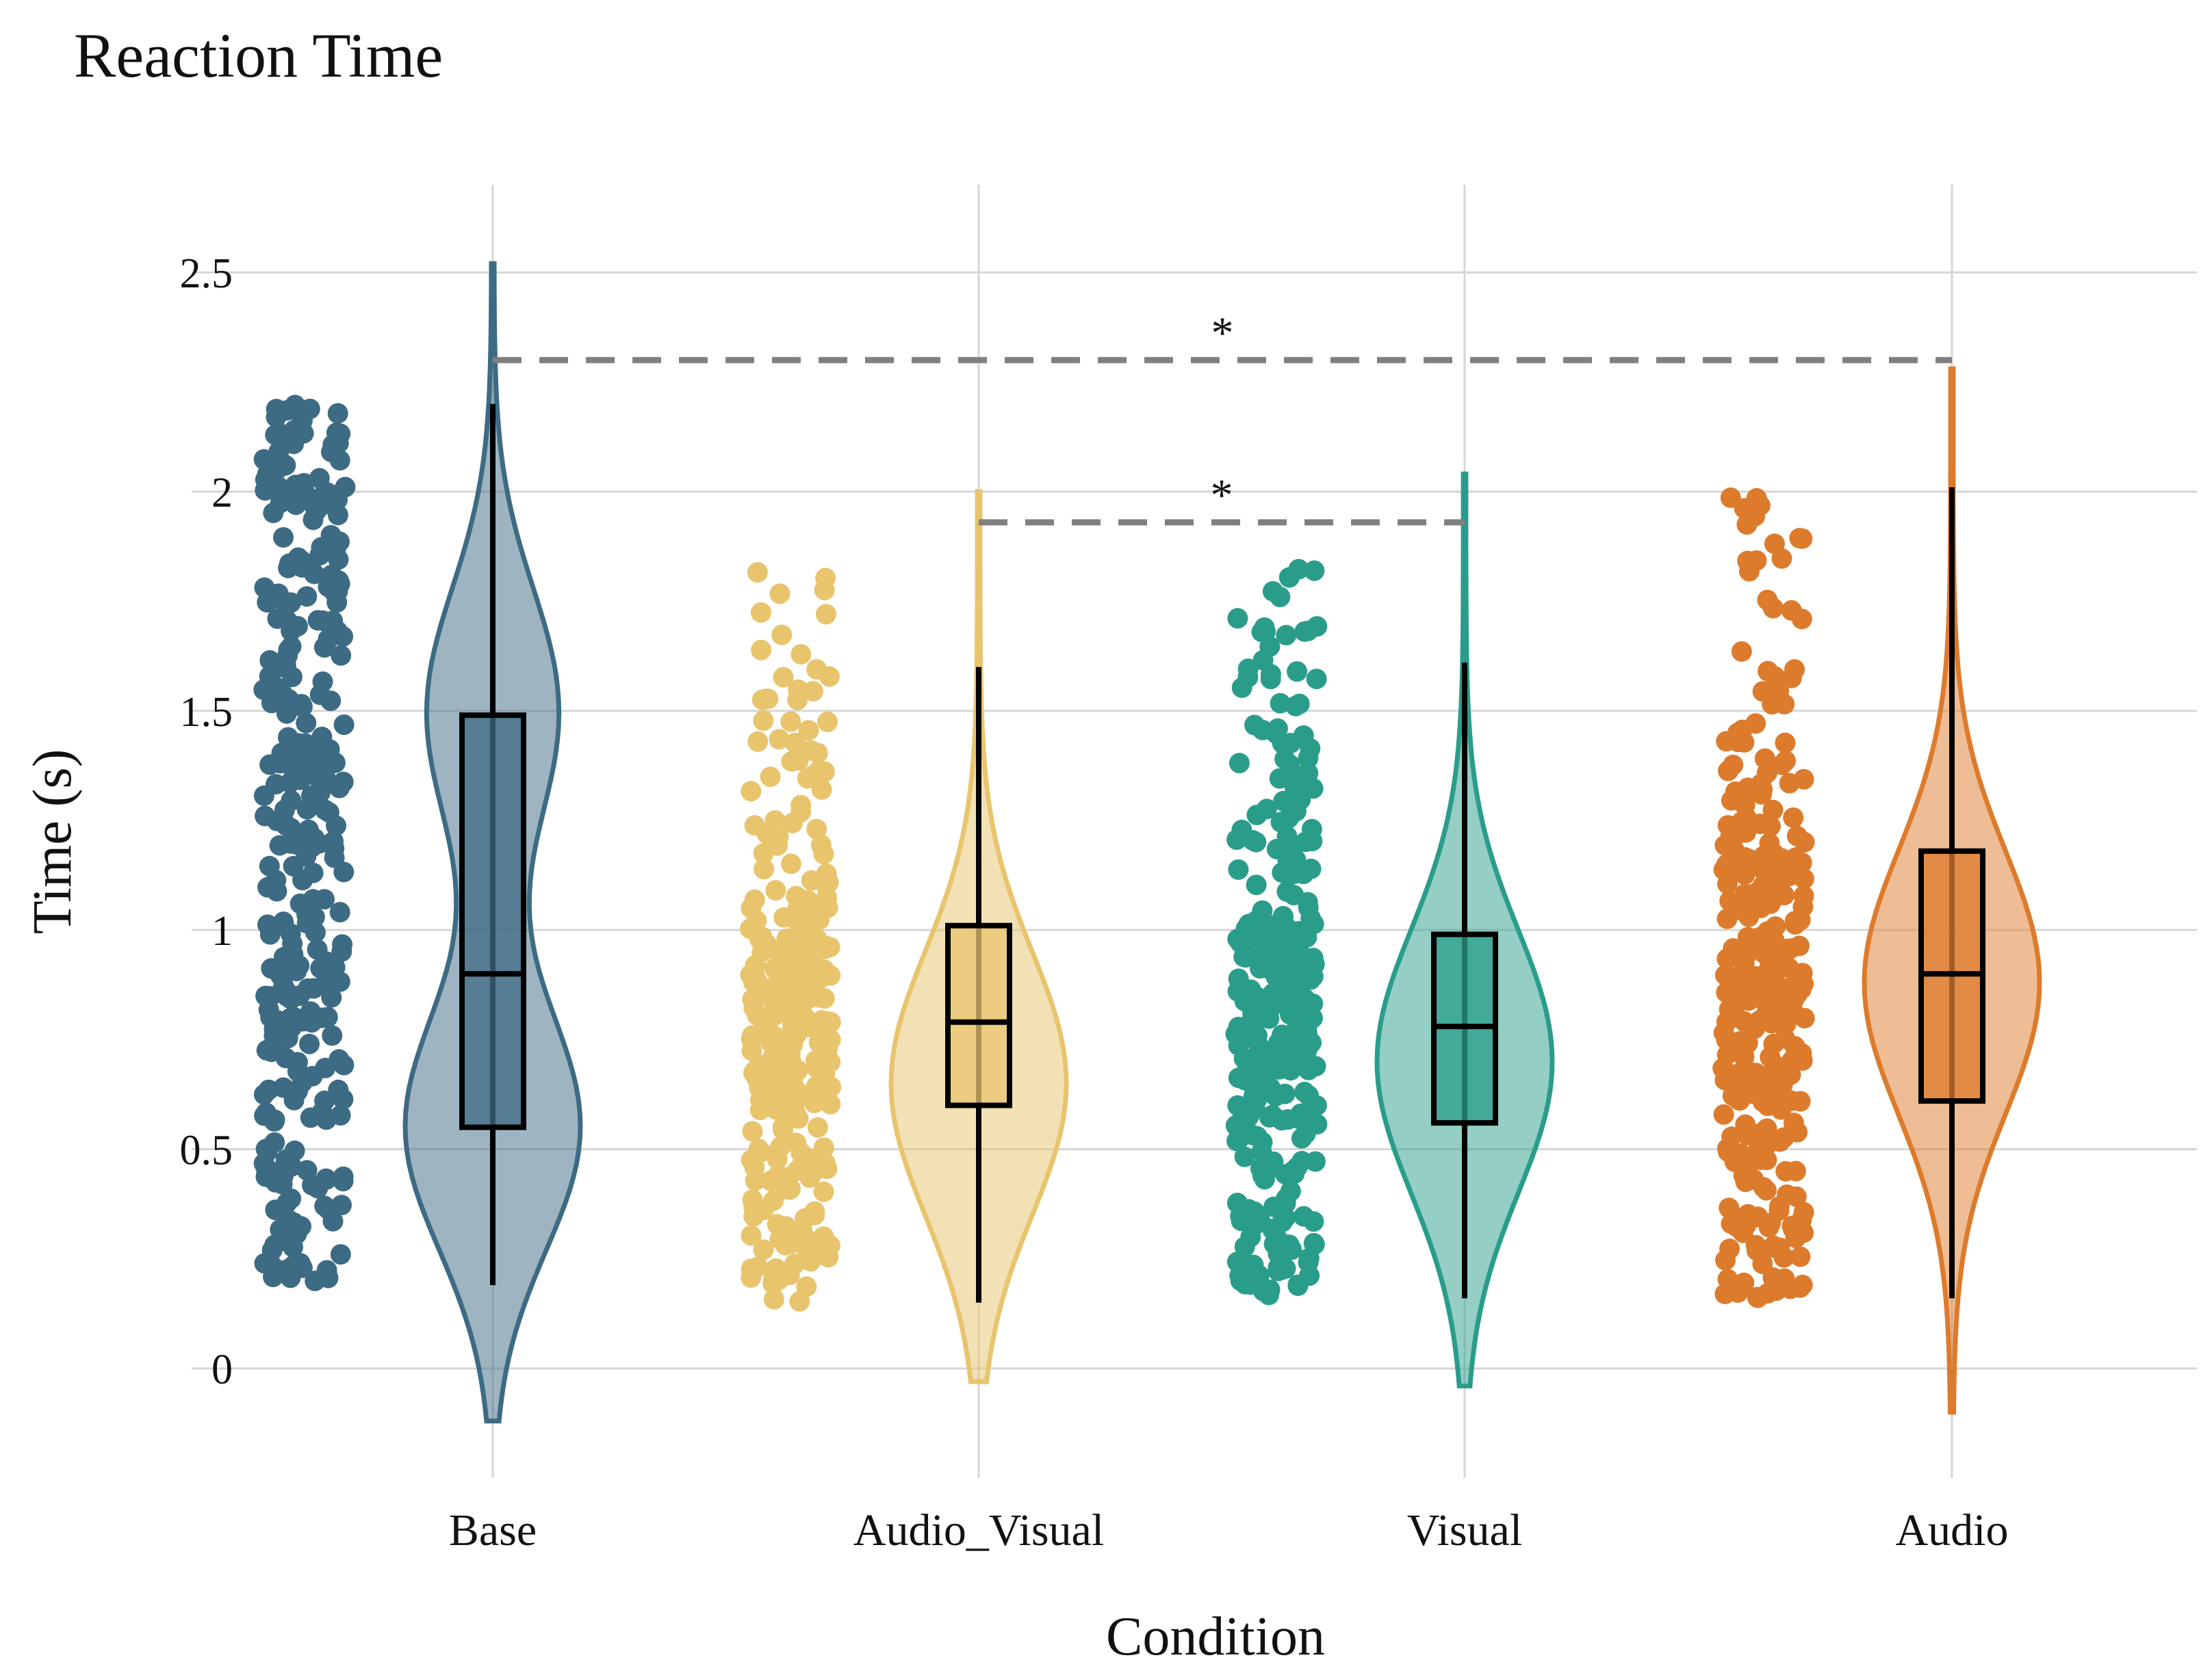  What do you see at coordinates (206, 1150) in the screenshot?
I see `y-tick-label: 0.5` at bounding box center [206, 1150].